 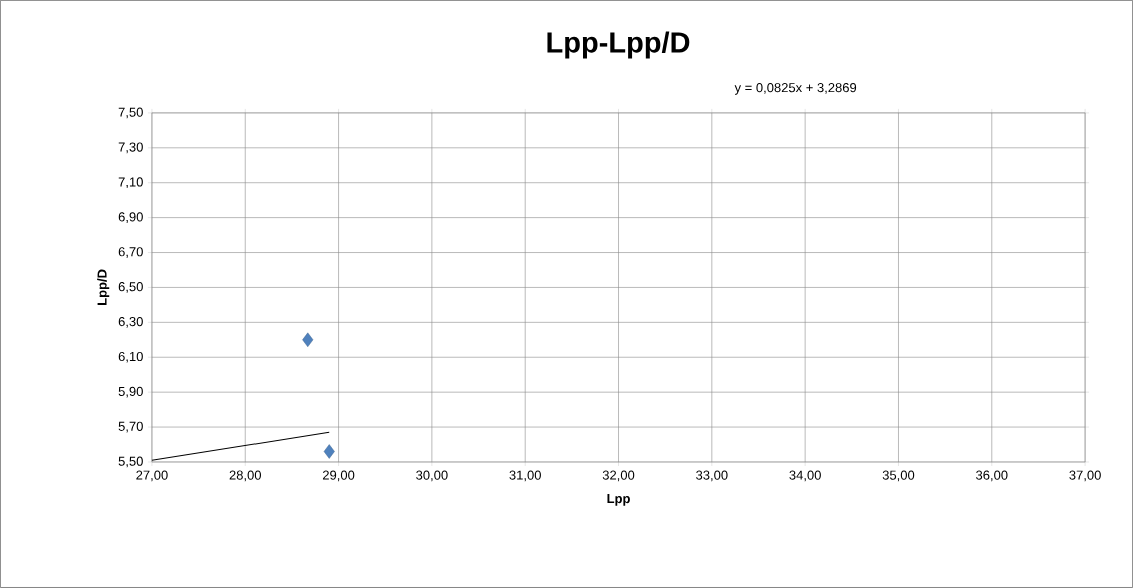 I want to click on y-tick-label: 6,90, so click(x=130, y=218).